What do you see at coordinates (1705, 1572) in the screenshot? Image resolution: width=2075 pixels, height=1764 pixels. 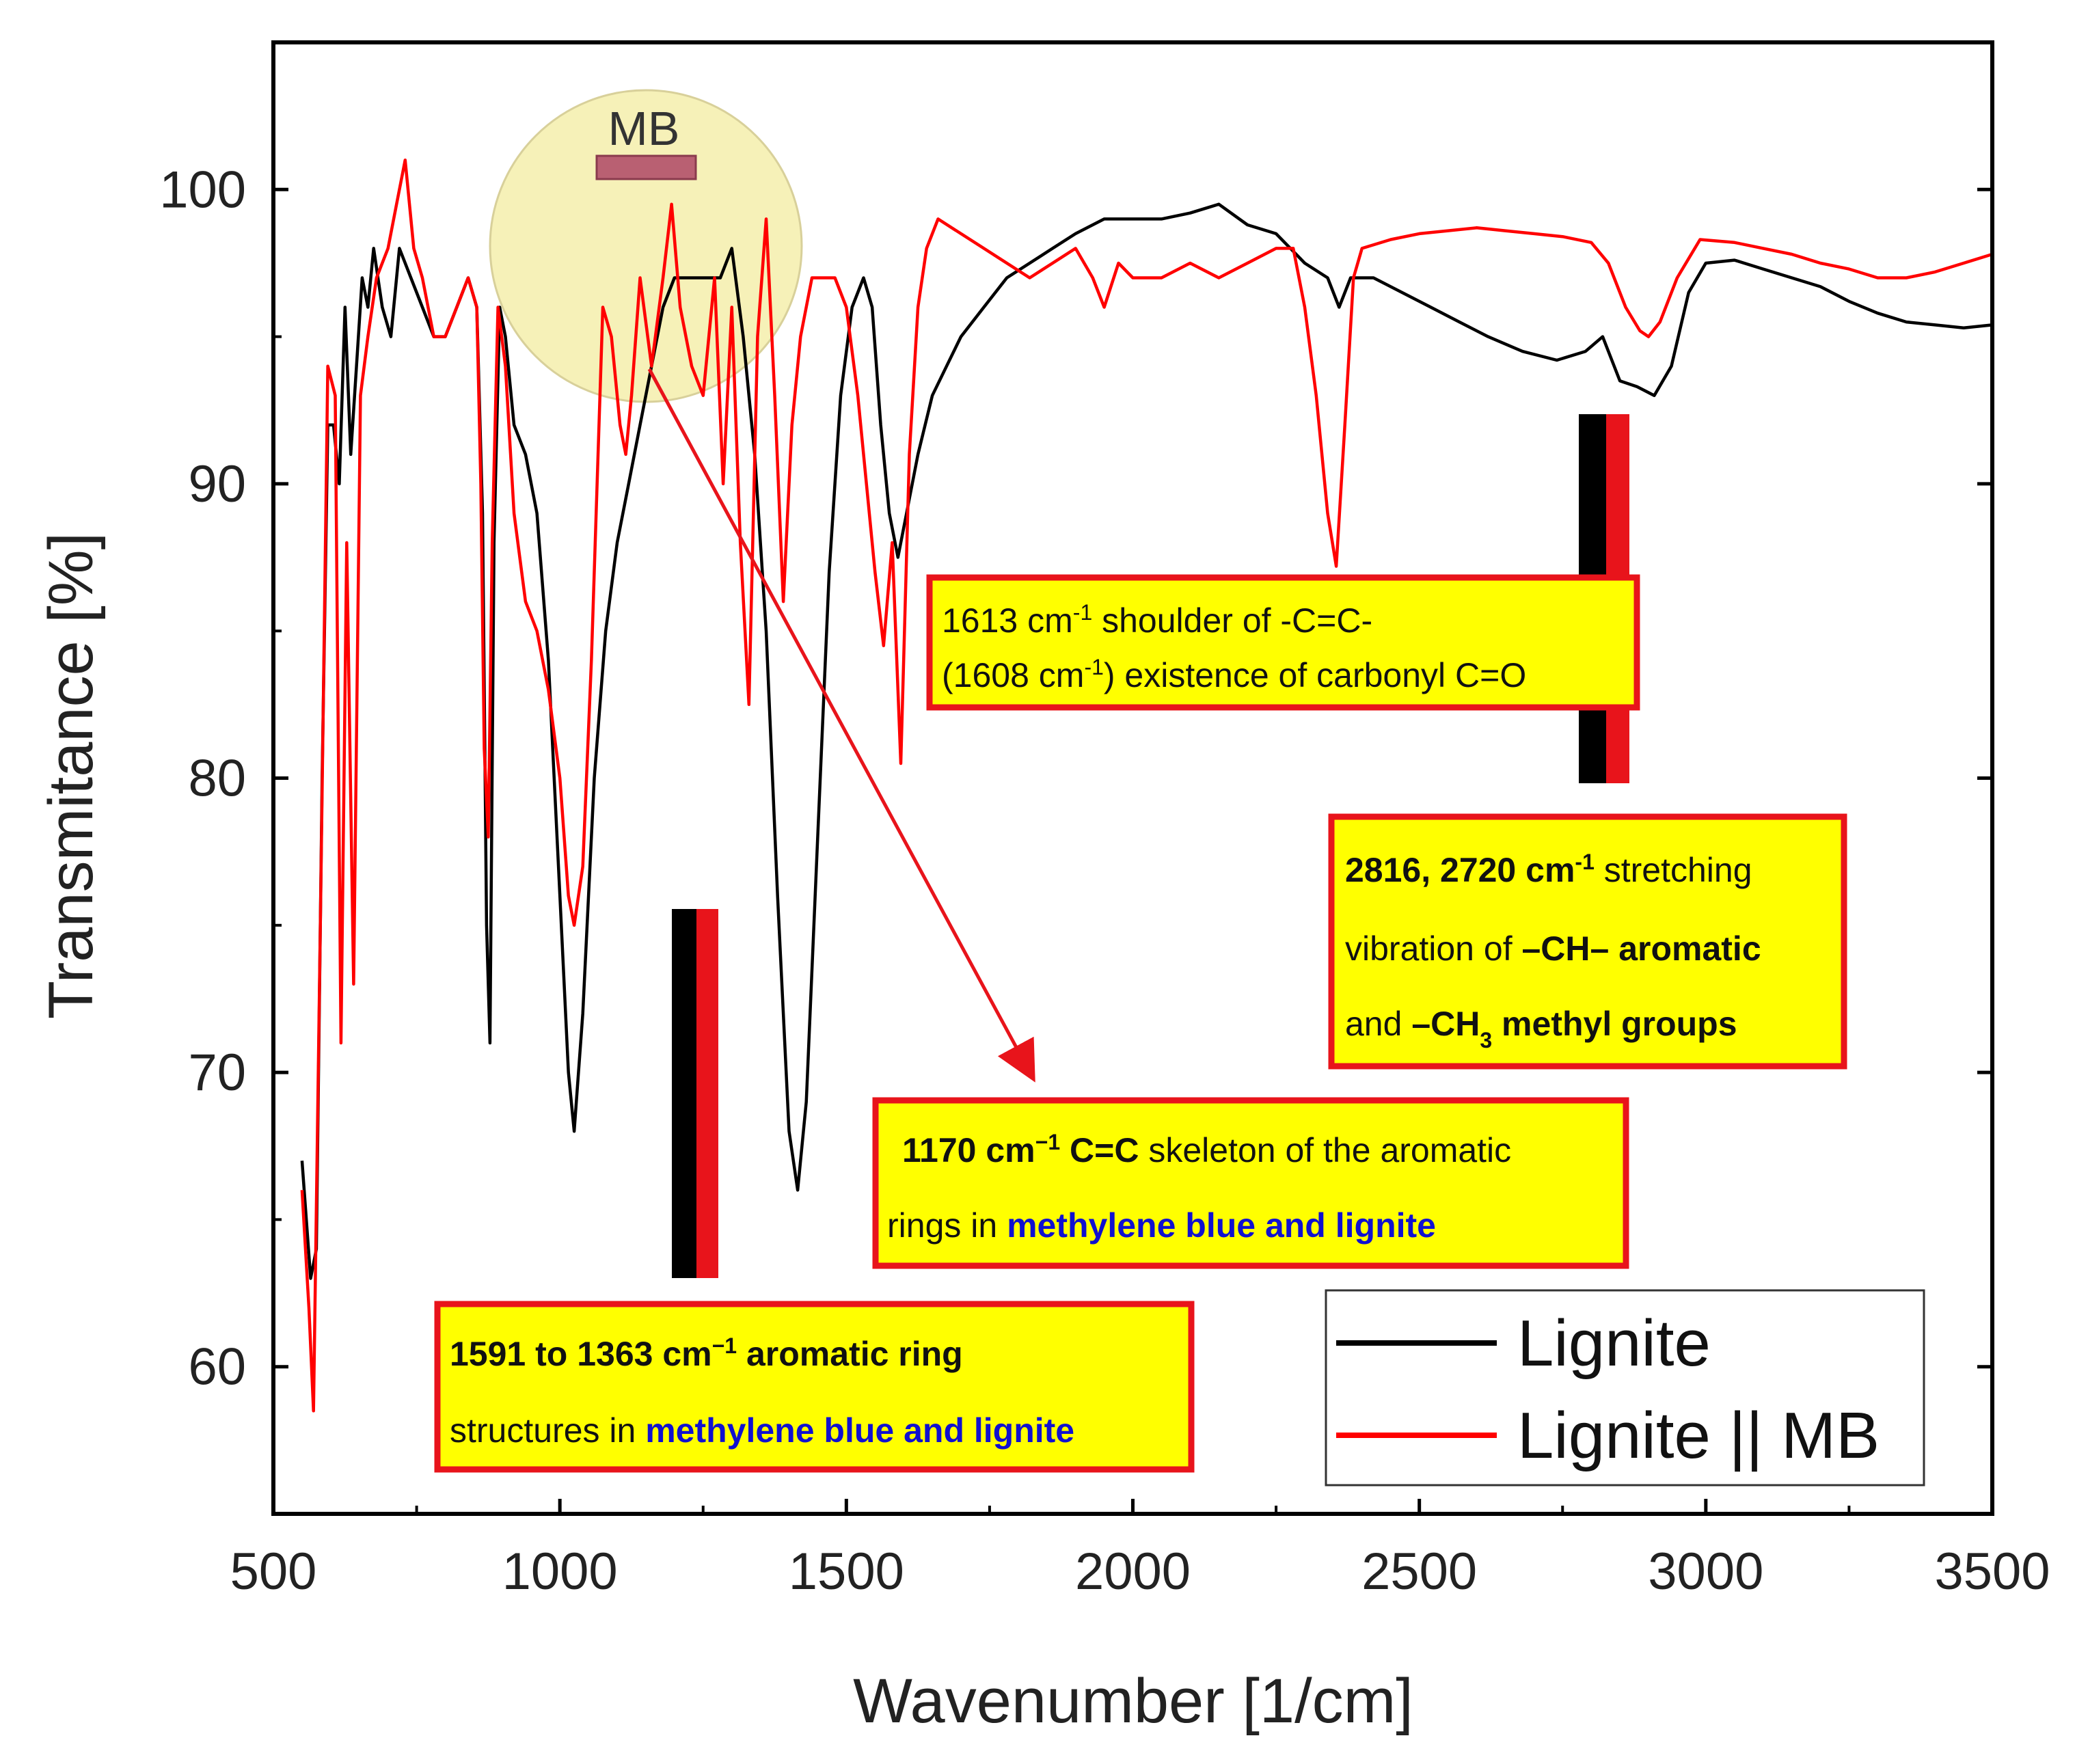 I see `x-tick-label-3000: 3000` at bounding box center [1705, 1572].